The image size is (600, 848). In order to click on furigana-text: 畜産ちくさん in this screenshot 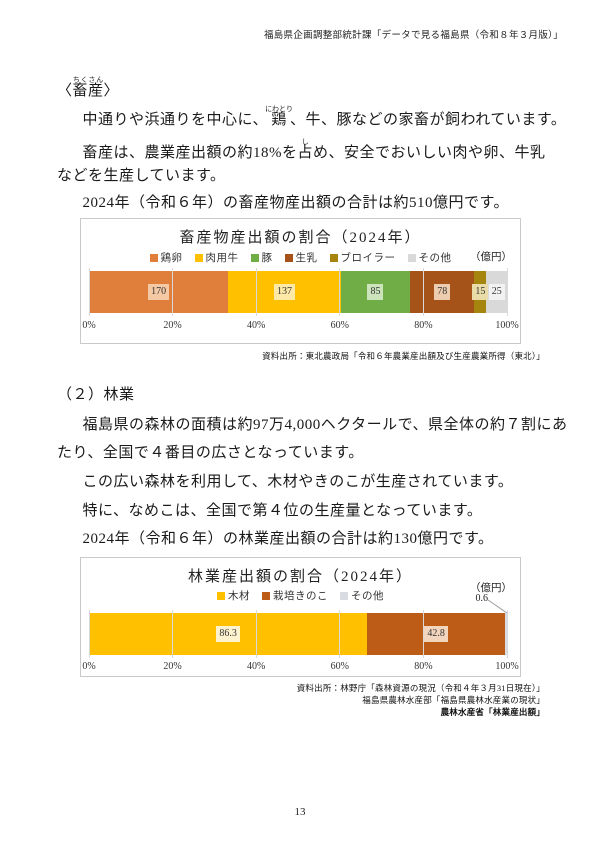, I will do `click(88, 87)`.